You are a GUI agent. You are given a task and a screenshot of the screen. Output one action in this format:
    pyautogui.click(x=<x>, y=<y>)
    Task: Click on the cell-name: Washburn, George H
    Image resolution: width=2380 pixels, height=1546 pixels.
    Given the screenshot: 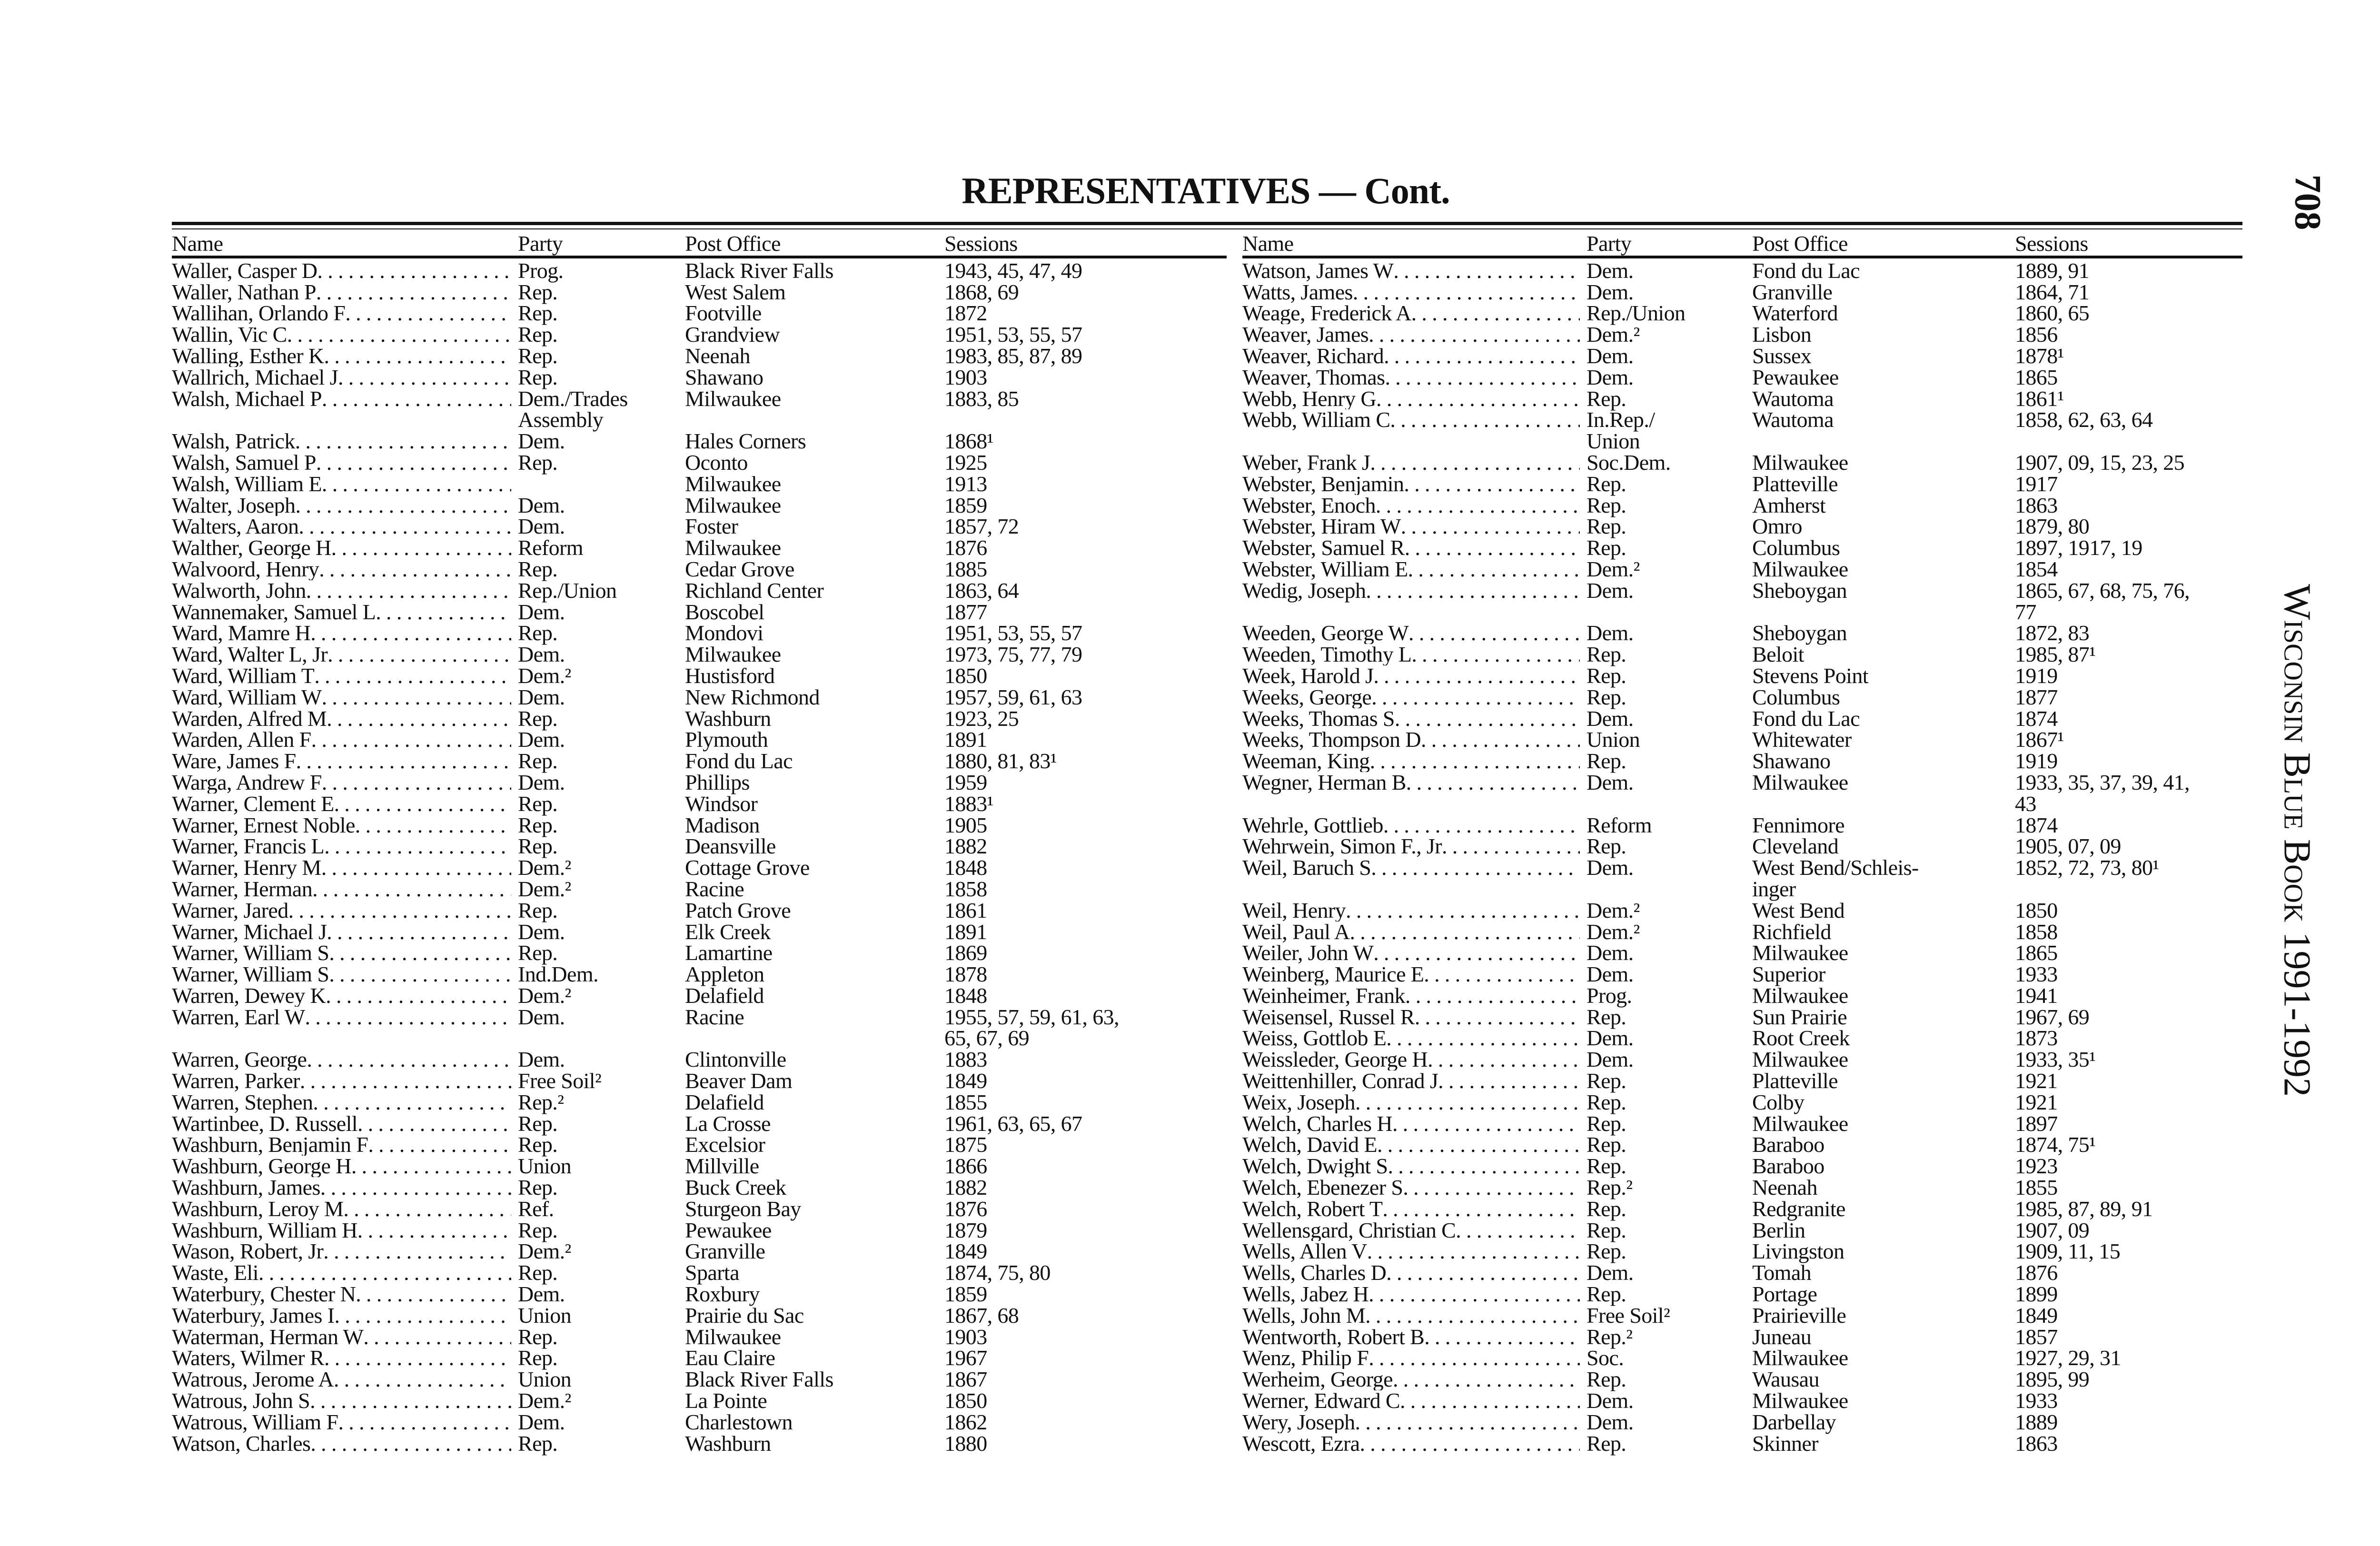 What is the action you would take?
    pyautogui.click(x=345, y=1166)
    